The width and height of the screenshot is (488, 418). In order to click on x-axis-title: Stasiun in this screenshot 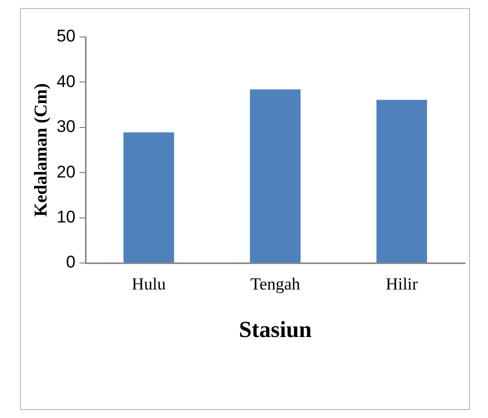, I will do `click(275, 329)`.